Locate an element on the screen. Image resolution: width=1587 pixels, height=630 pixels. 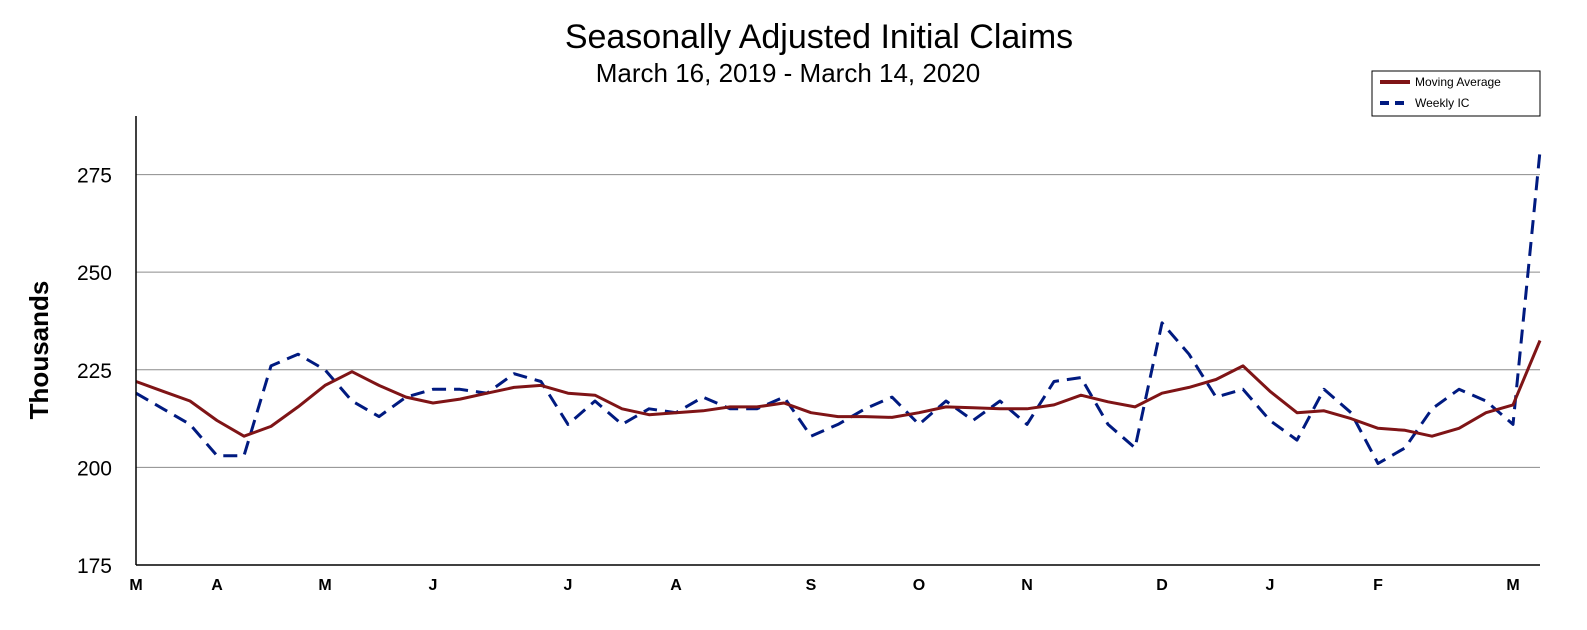
y-tick-label: 250 is located at coordinates (94, 273).